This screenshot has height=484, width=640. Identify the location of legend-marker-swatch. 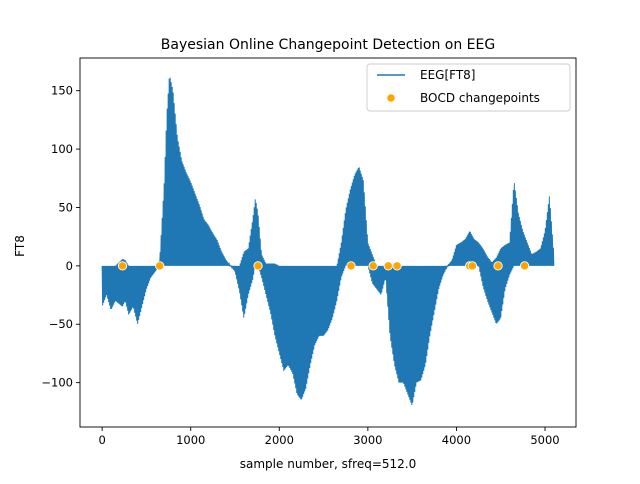
(391, 98).